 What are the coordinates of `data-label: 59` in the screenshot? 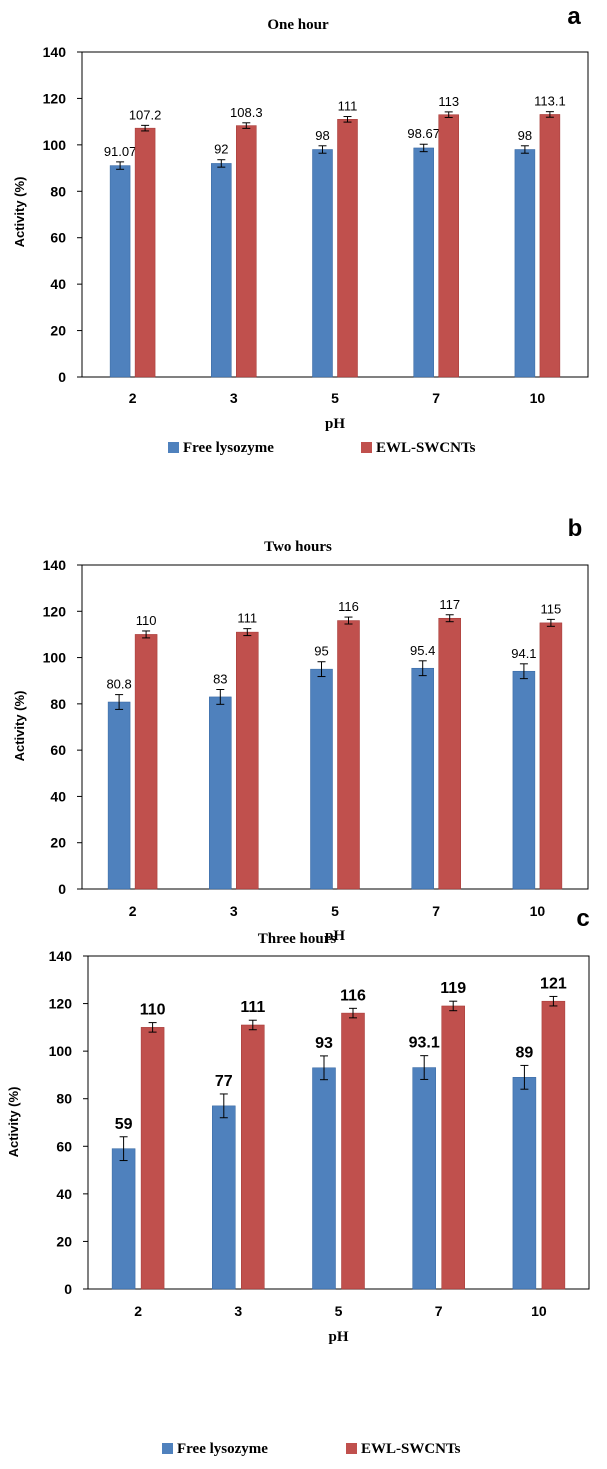 It's located at (124, 1124).